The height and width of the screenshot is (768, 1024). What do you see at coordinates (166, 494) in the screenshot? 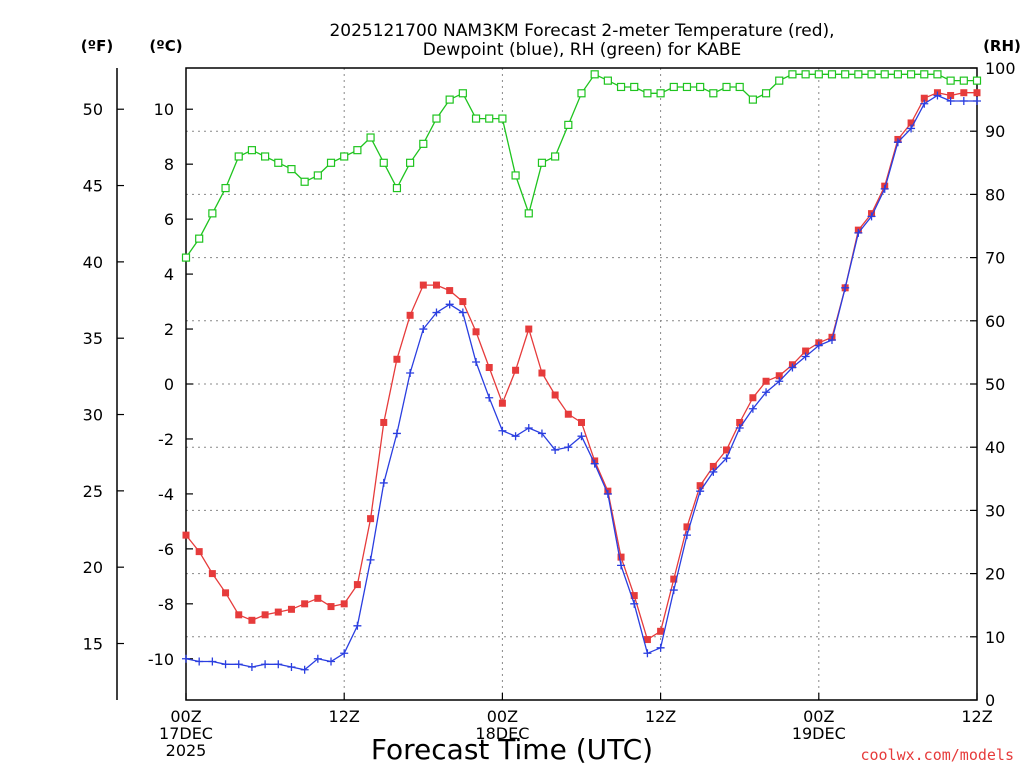
I see `celsius-tick-label: -4` at bounding box center [166, 494].